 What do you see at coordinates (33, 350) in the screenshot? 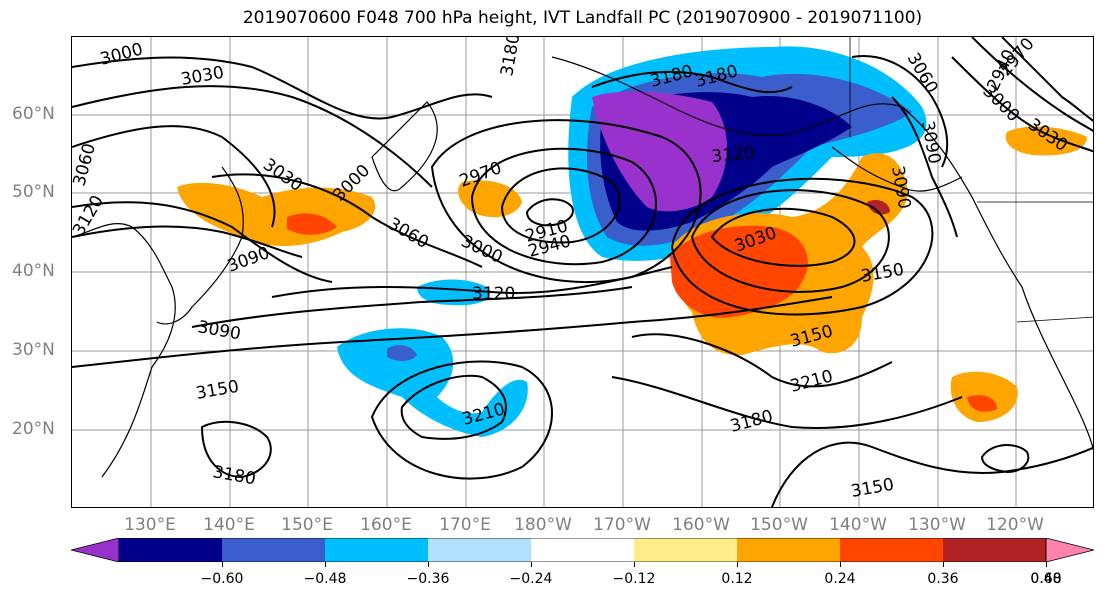
I see `lat-label-30: 30°N` at bounding box center [33, 350].